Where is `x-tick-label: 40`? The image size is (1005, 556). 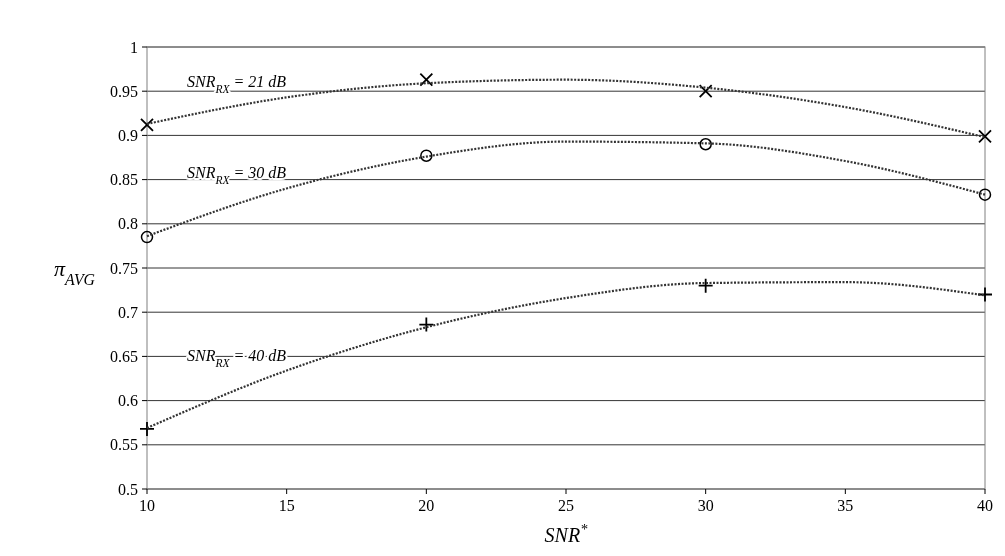
x-tick-label: 40 is located at coordinates (985, 505).